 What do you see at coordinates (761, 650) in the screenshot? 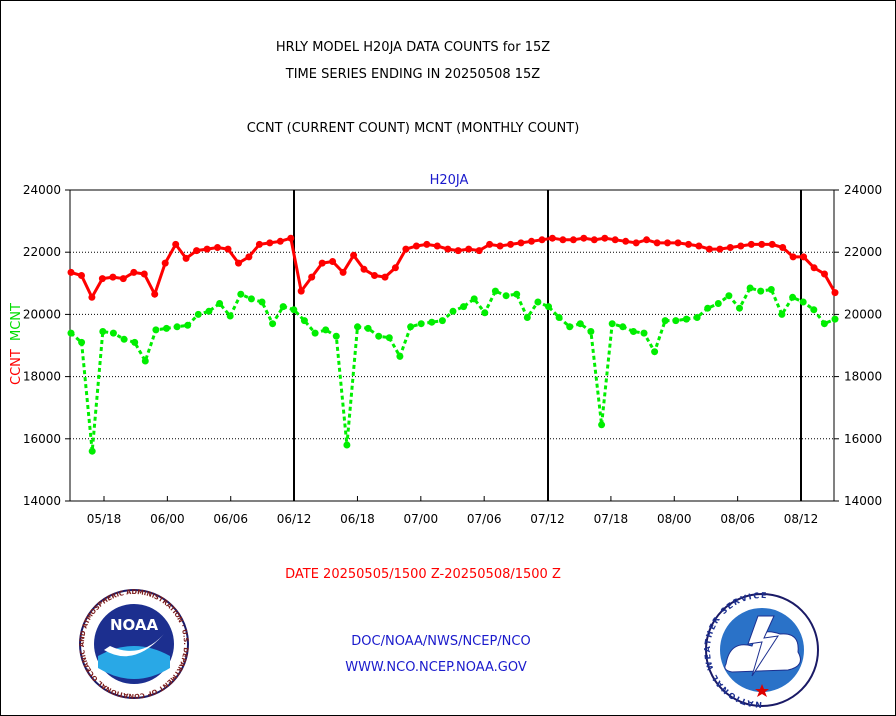
I see `nws-logo: NATIONAL WEATHER SERVICE` at bounding box center [761, 650].